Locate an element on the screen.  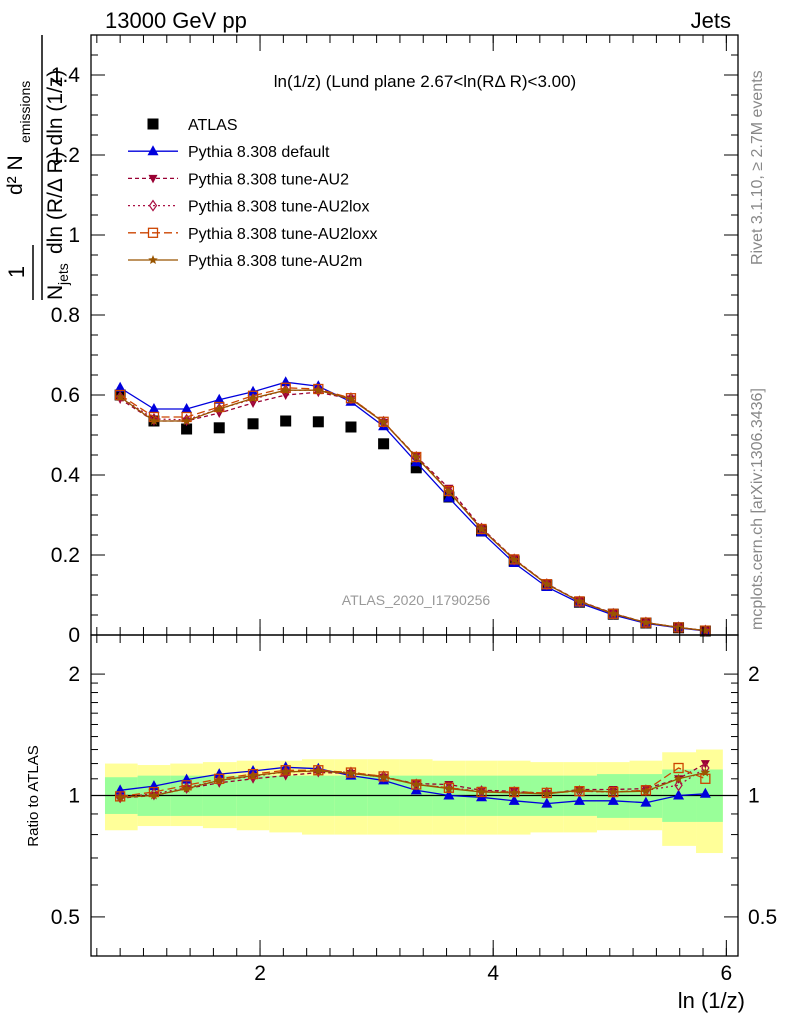
x-tick-label: 6 is located at coordinates (726, 973).